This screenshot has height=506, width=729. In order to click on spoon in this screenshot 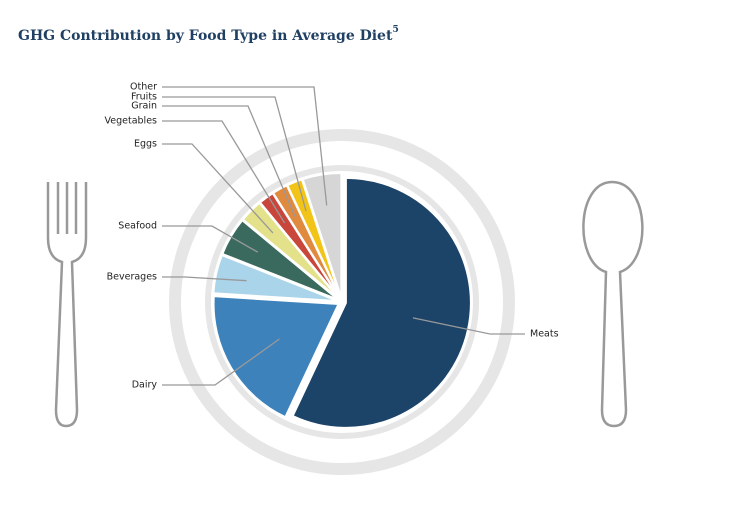, I will do `click(613, 304)`.